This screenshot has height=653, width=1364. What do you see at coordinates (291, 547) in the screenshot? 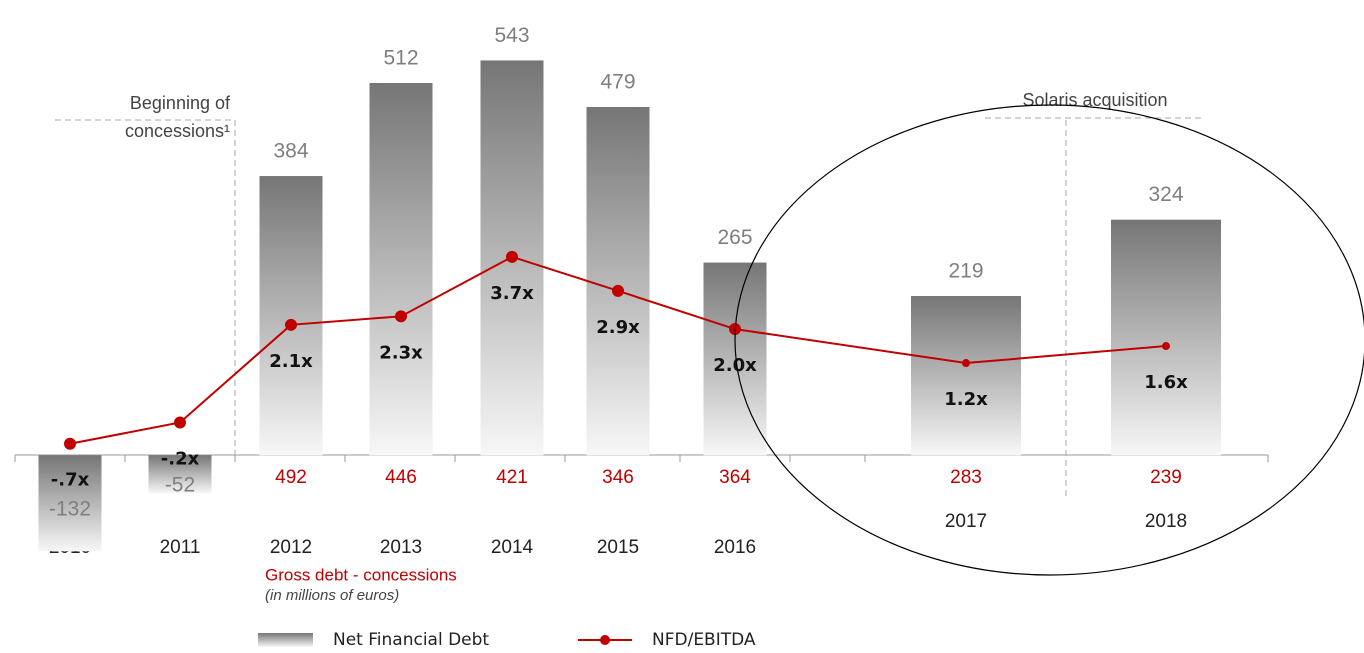
I see `x-tick-label: 2012` at bounding box center [291, 547].